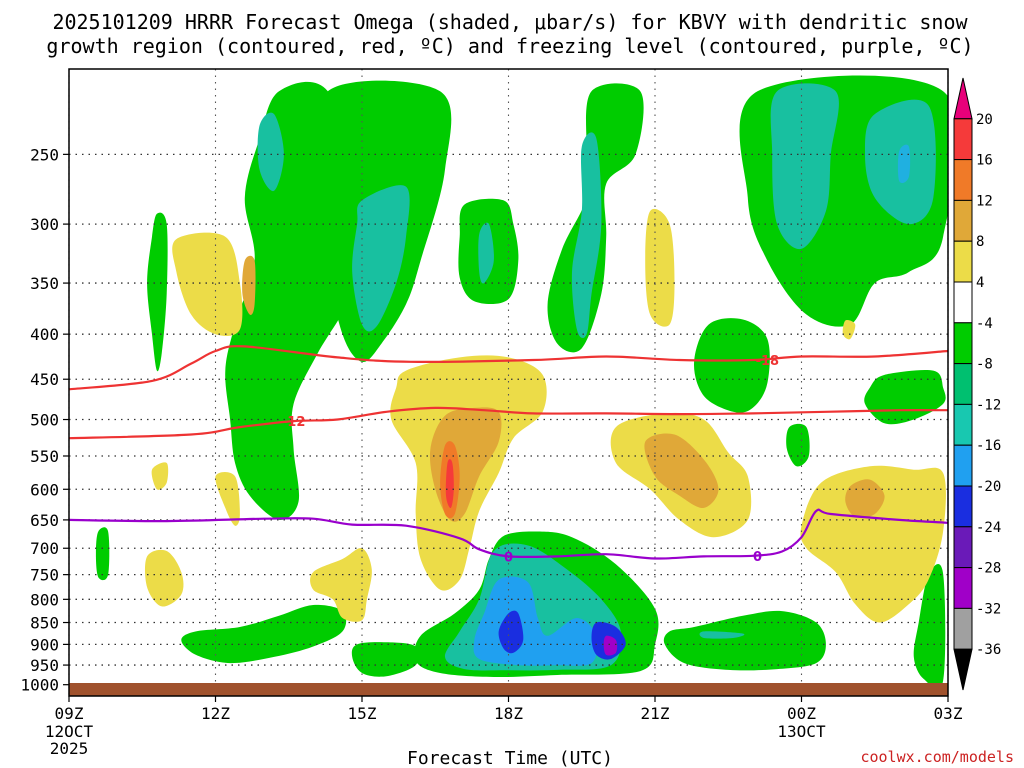 This screenshot has height=768, width=1024. What do you see at coordinates (988, 446) in the screenshot?
I see `colorbar-label-8: -16` at bounding box center [988, 446].